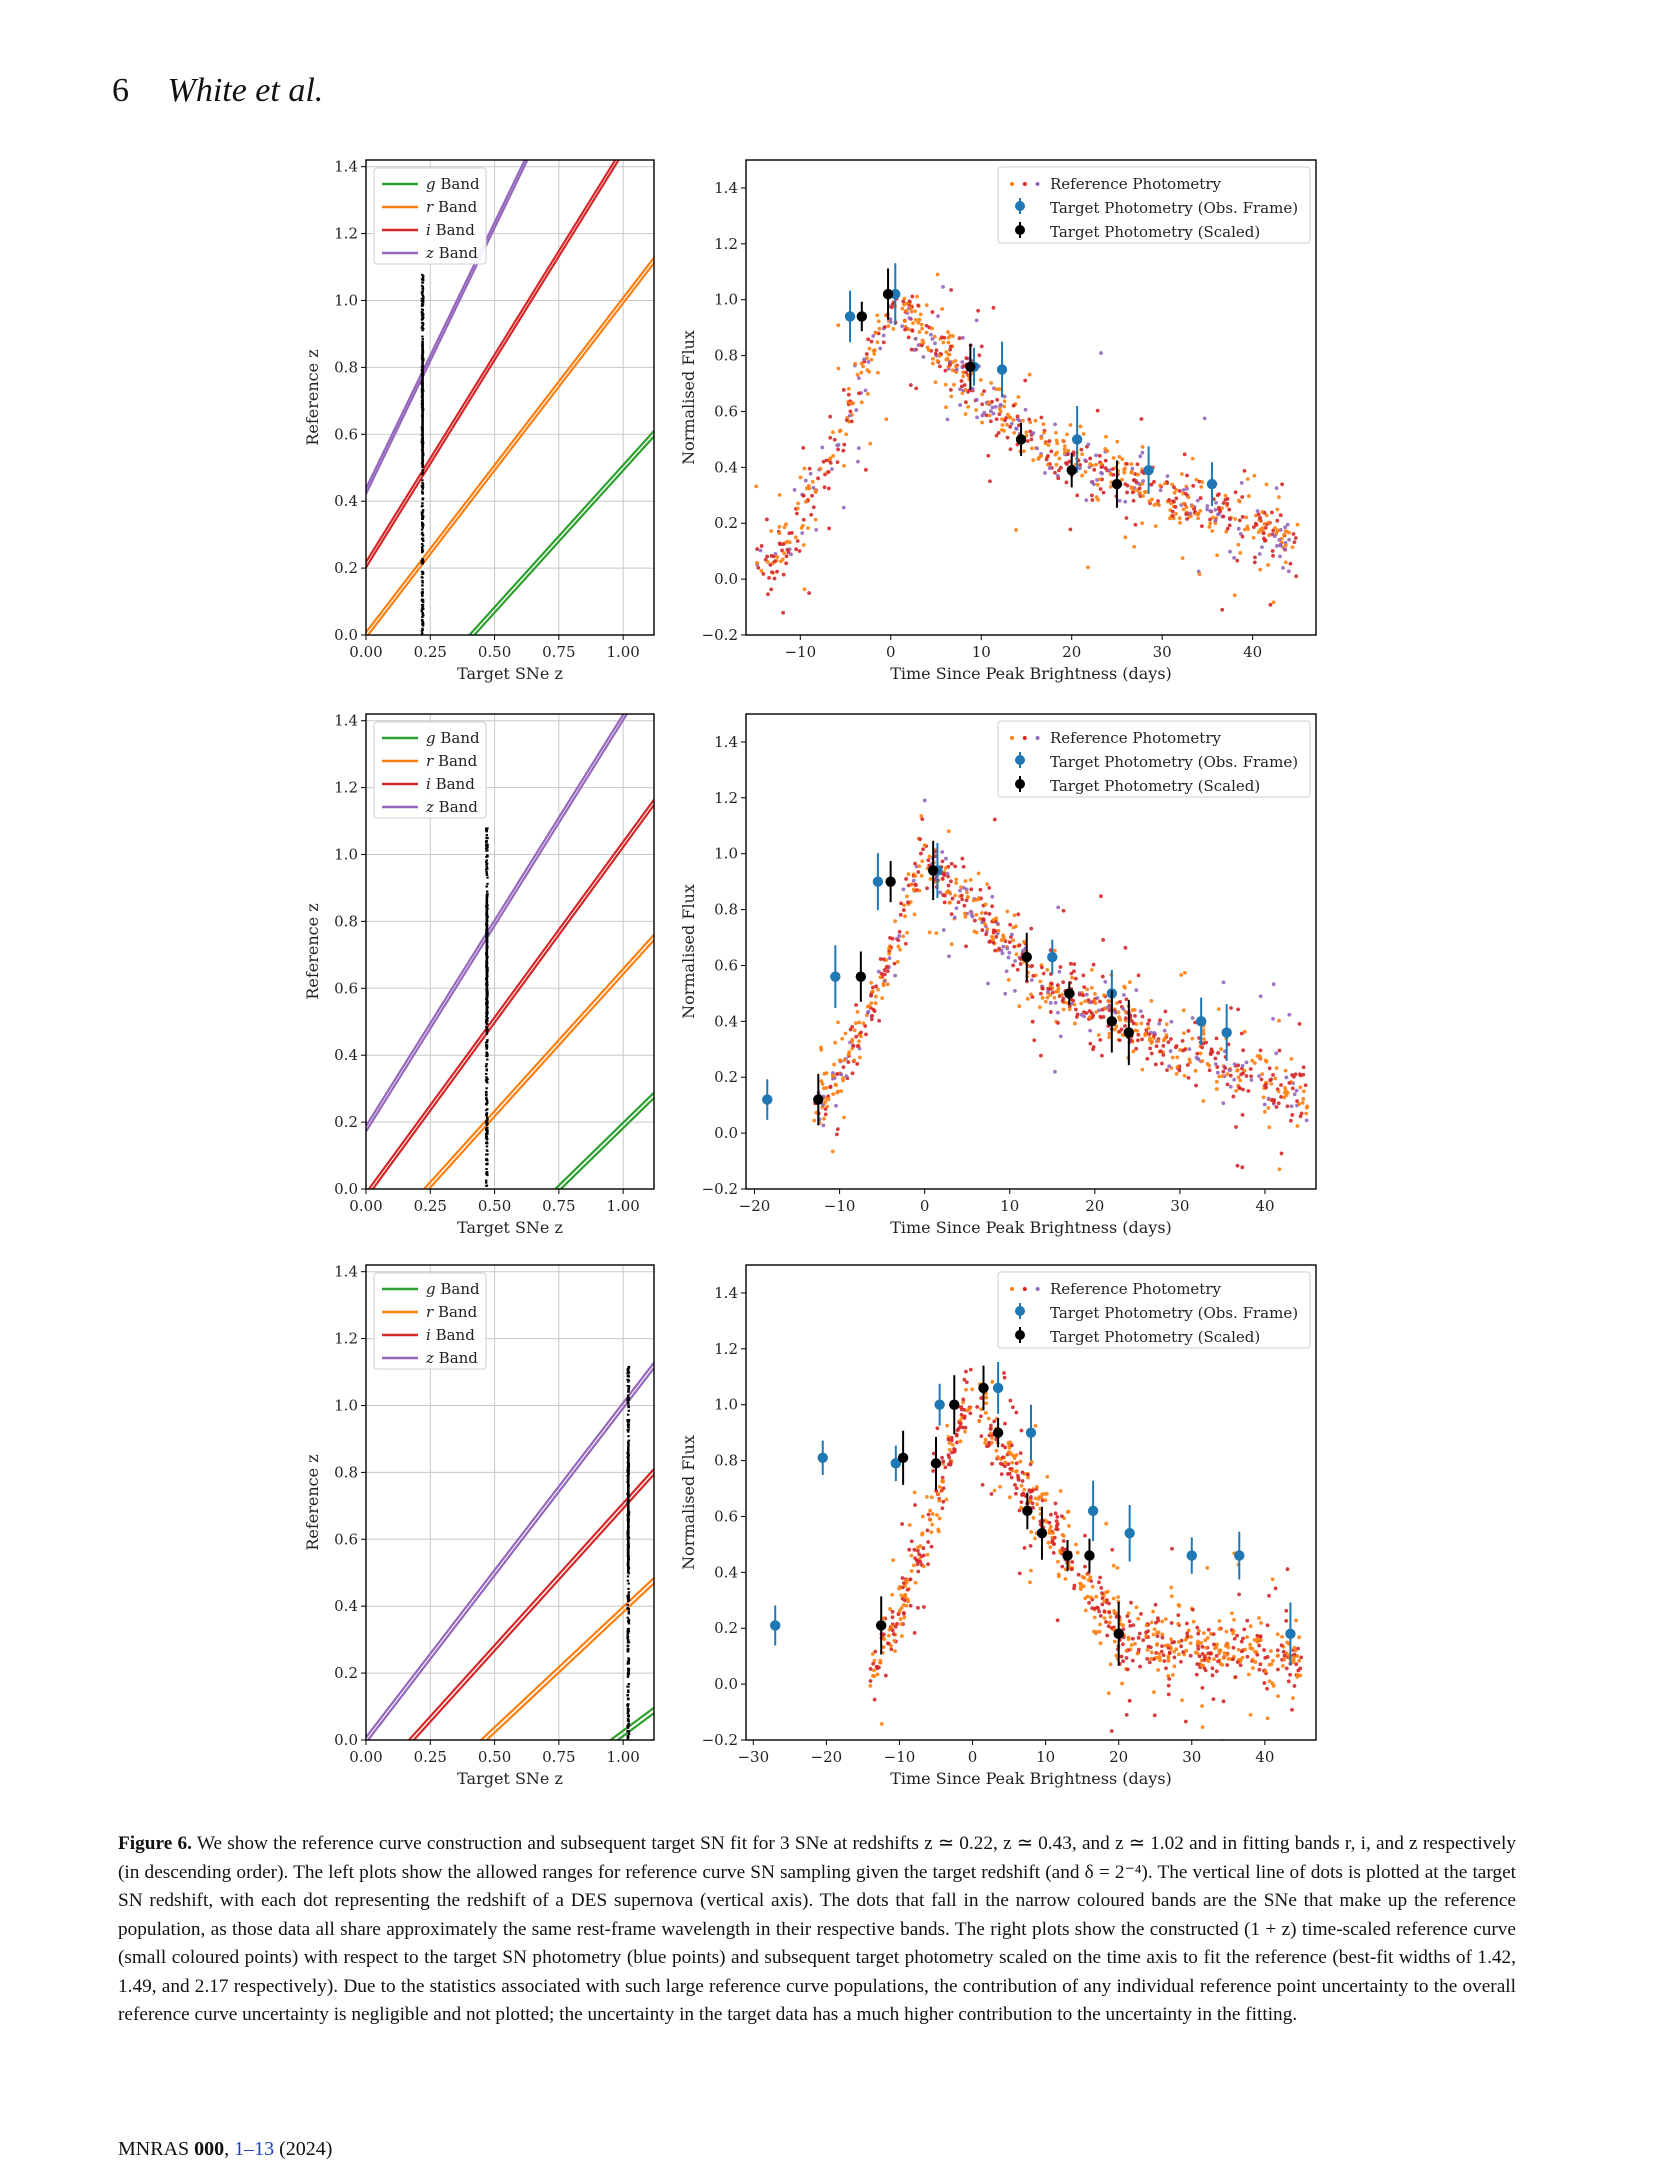  What do you see at coordinates (346, 167) in the screenshot?
I see `y-tick-label: 1.4` at bounding box center [346, 167].